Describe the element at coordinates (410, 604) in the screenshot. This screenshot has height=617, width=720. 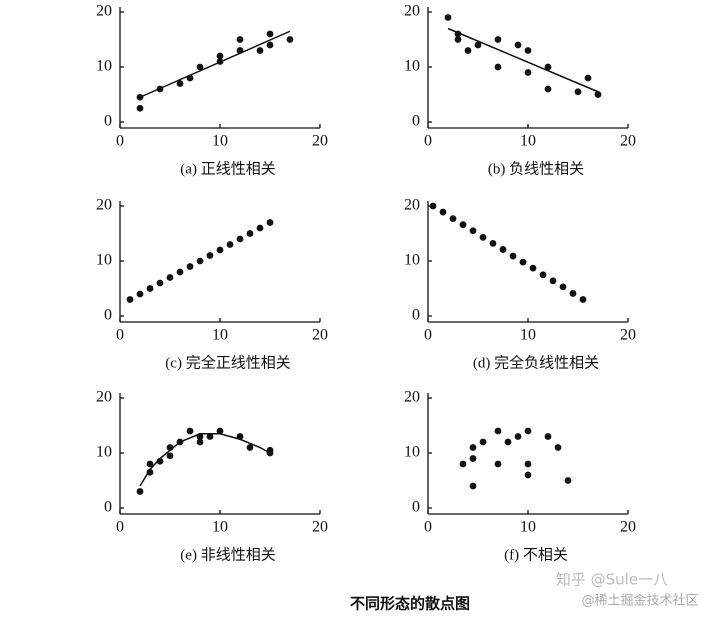
I see `caption: 不同形态的散点图` at that location.